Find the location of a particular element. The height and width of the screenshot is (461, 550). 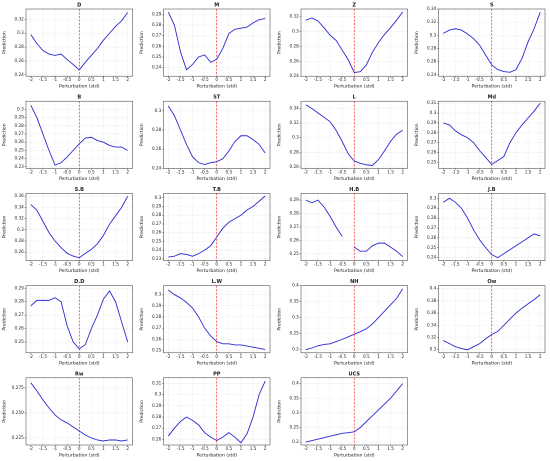

subplot-title: NH is located at coordinates (354, 282).